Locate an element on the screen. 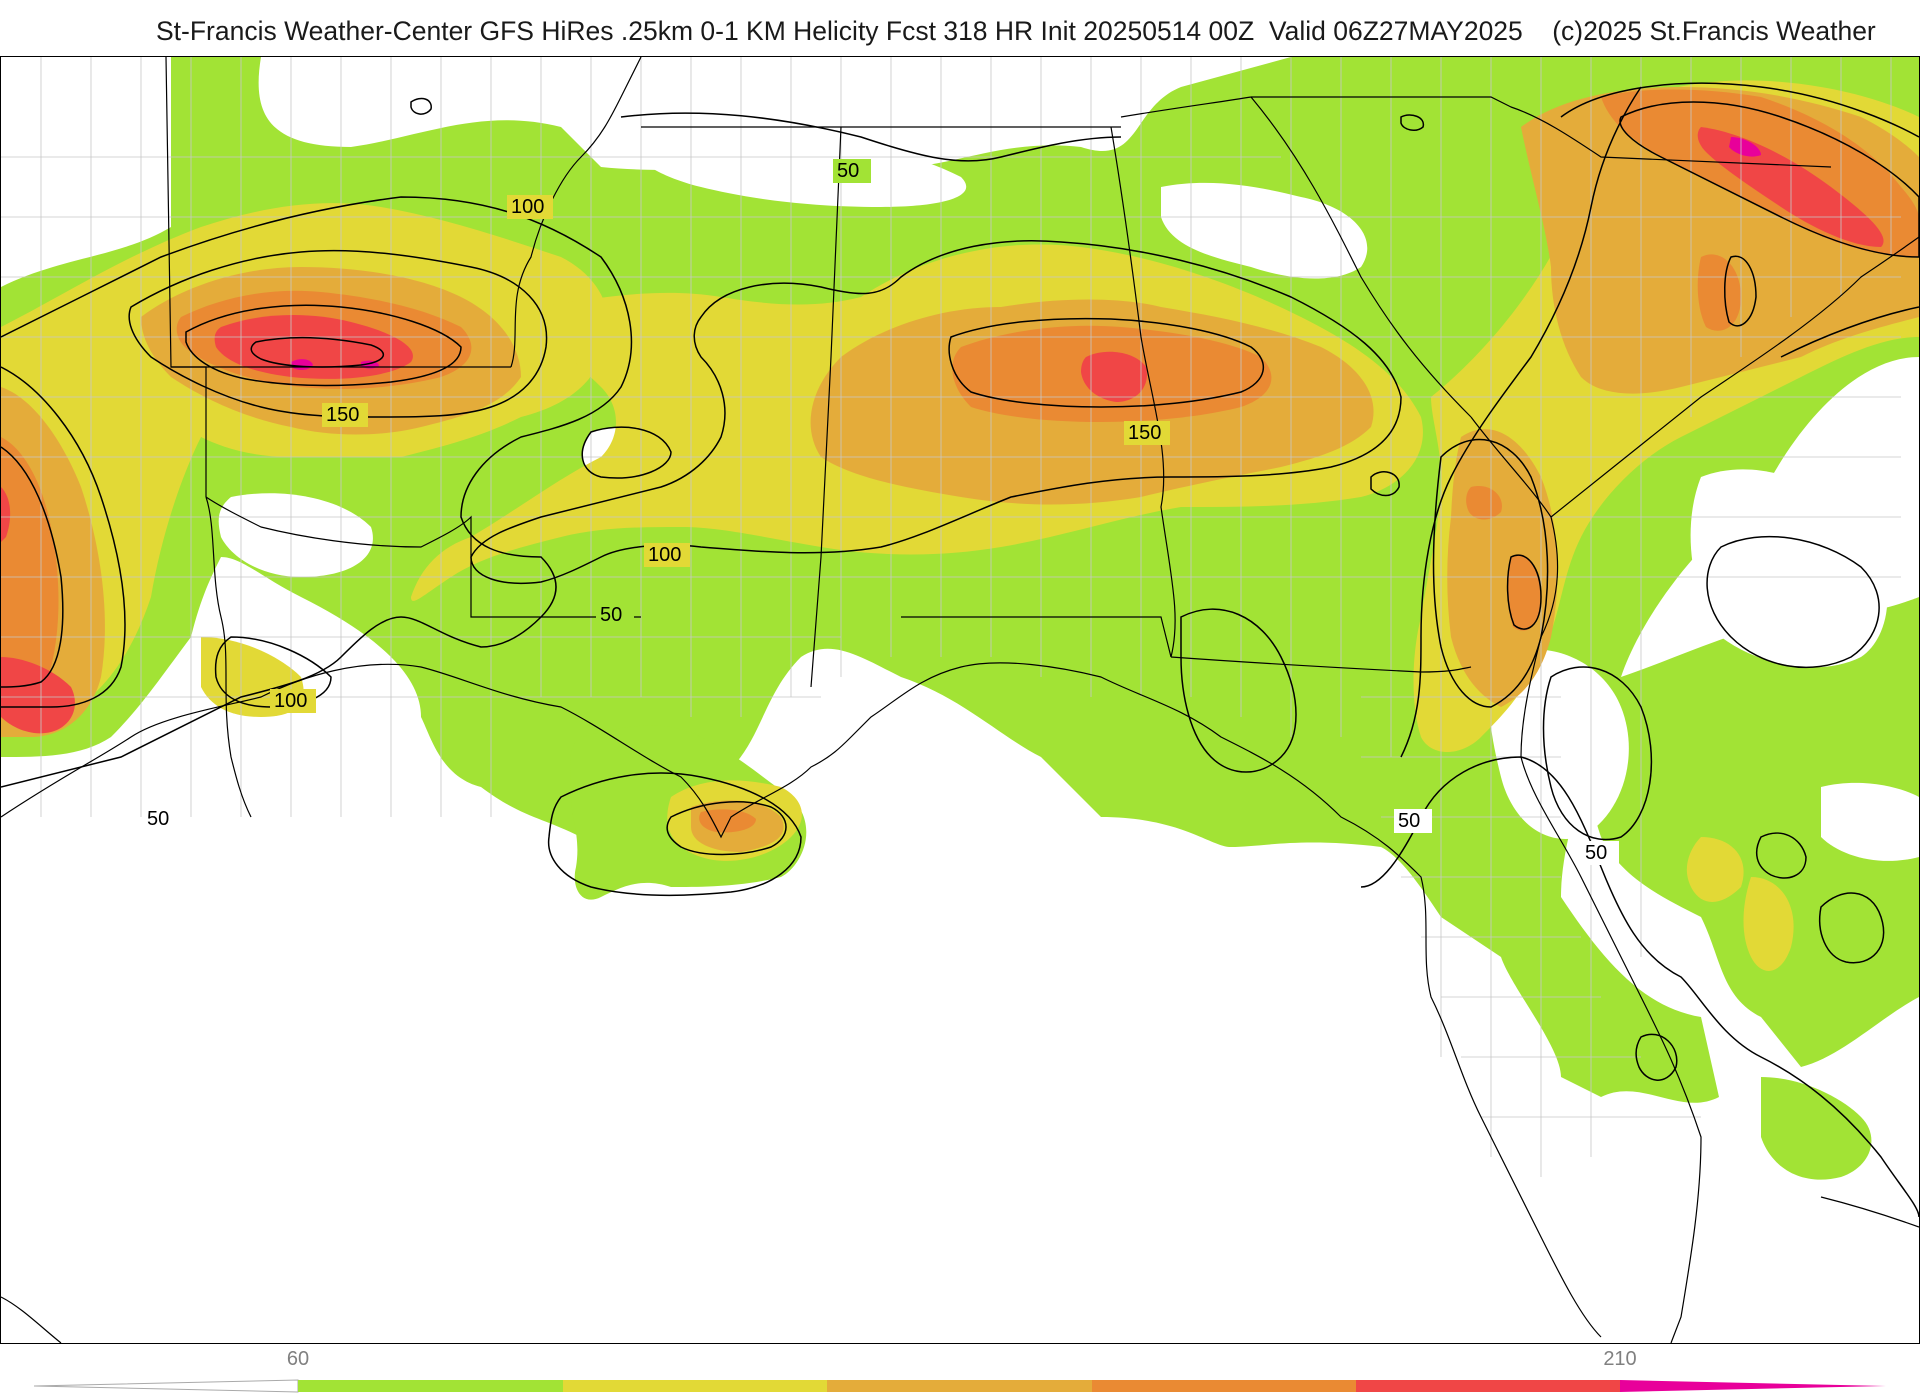  contour-50-hole-central is located at coordinates (626, 452).